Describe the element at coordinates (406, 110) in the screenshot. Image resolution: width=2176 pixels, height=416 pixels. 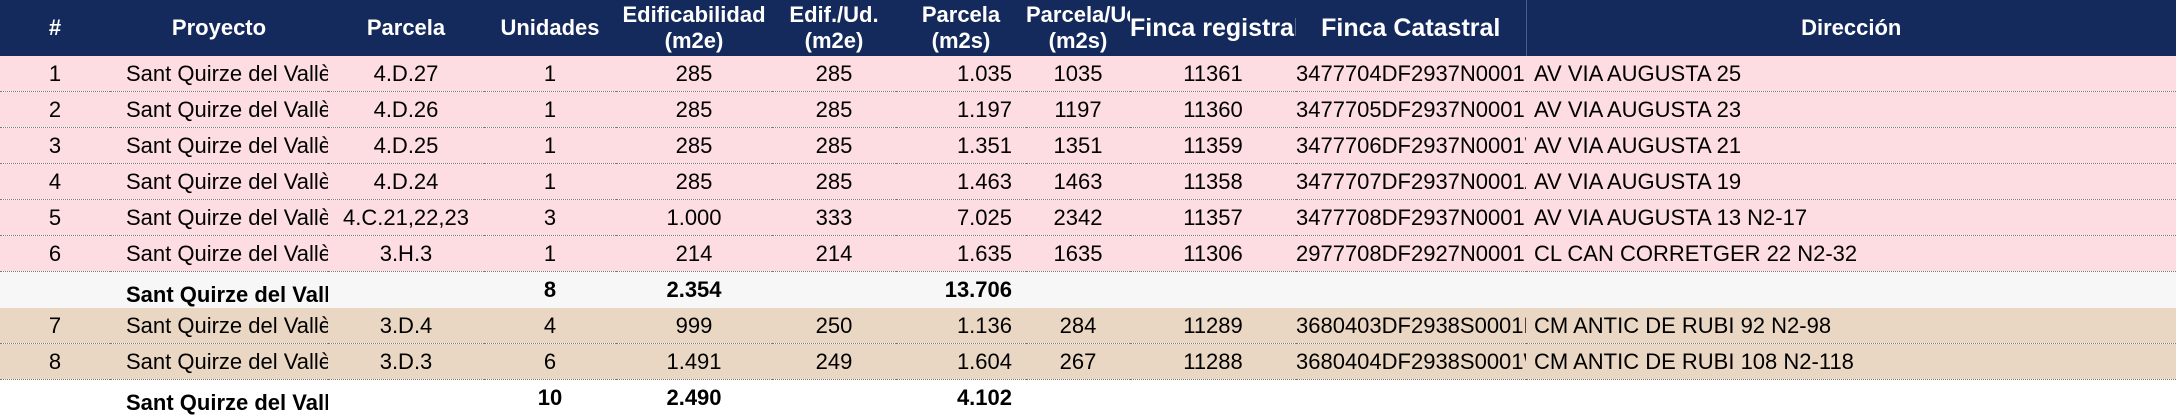
I see `cell-parcela: 4.D.26` at that location.